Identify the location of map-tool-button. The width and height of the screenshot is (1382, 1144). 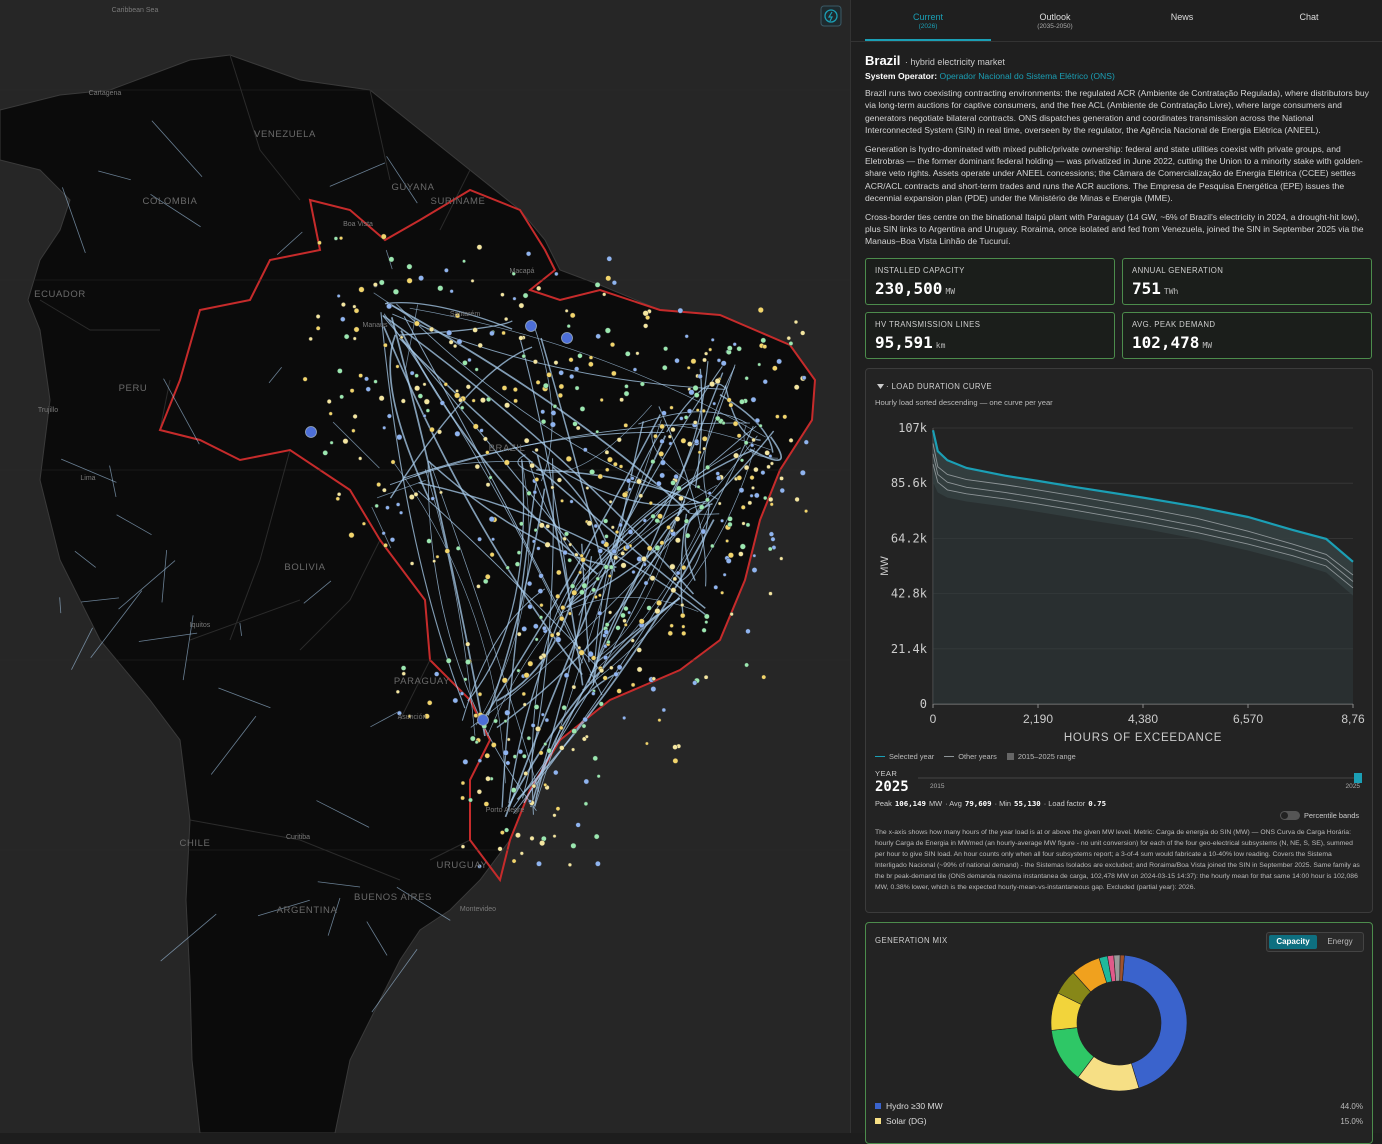
(831, 16).